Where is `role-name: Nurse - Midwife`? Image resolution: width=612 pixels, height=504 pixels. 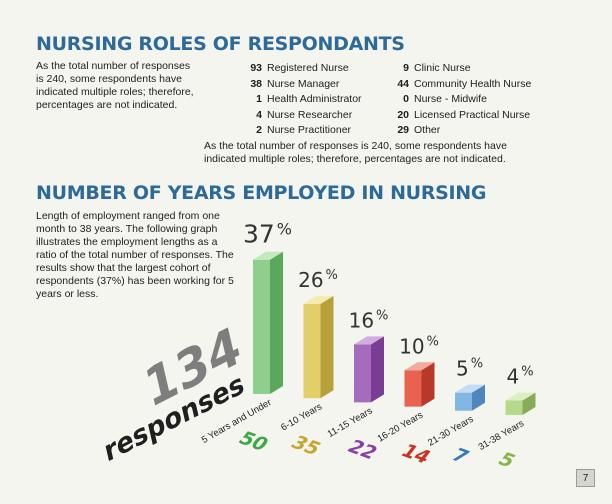 role-name: Nurse - Midwife is located at coordinates (450, 99).